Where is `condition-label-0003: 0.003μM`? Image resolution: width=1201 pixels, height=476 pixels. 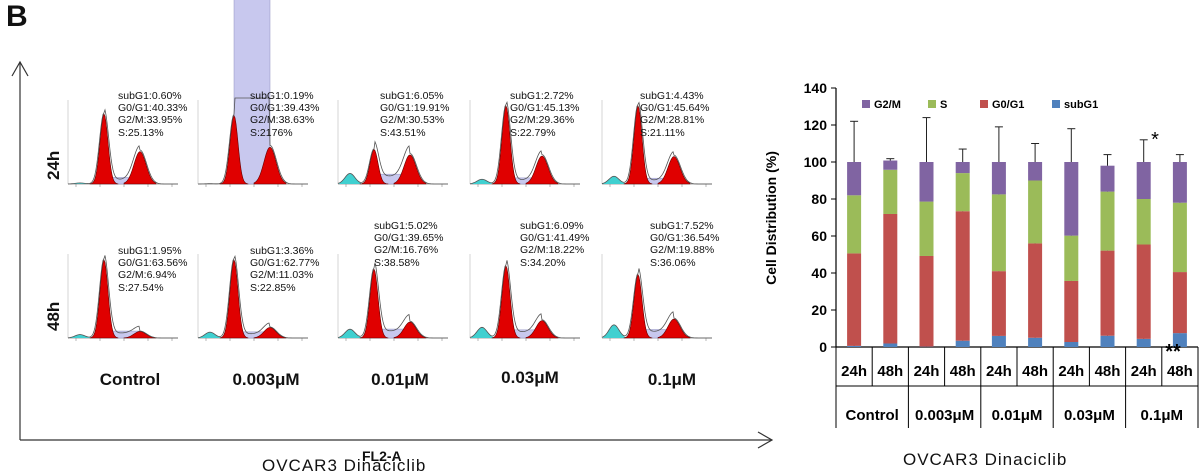
condition-label-0003: 0.003μM is located at coordinates (266, 379).